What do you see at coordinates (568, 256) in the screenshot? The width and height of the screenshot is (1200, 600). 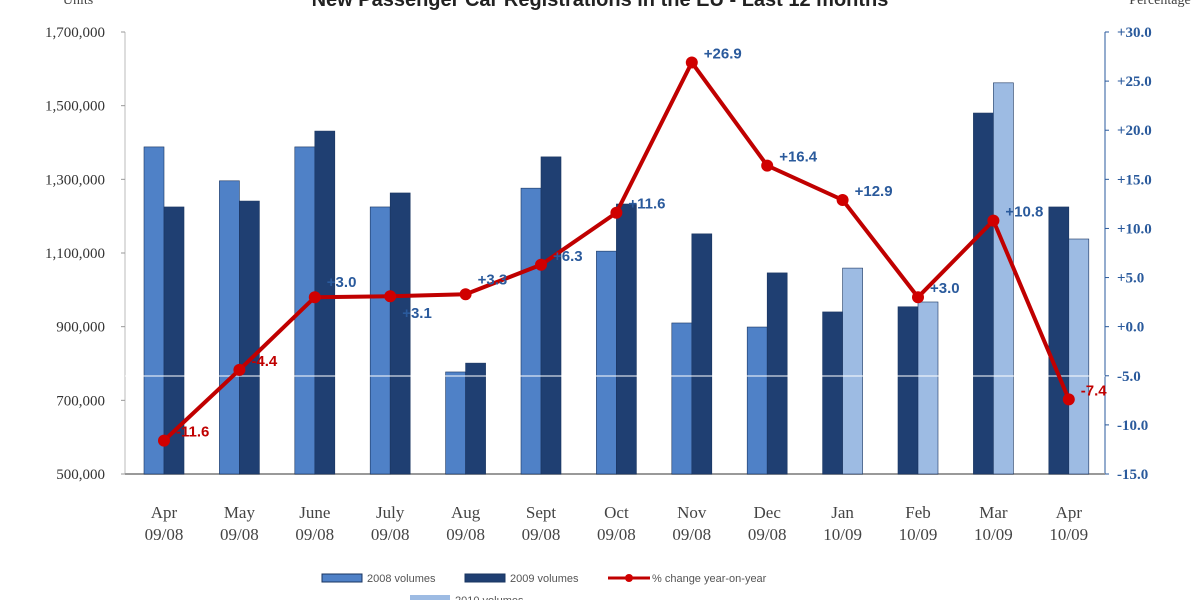 I see `pct-data-label: +6.3` at bounding box center [568, 256].